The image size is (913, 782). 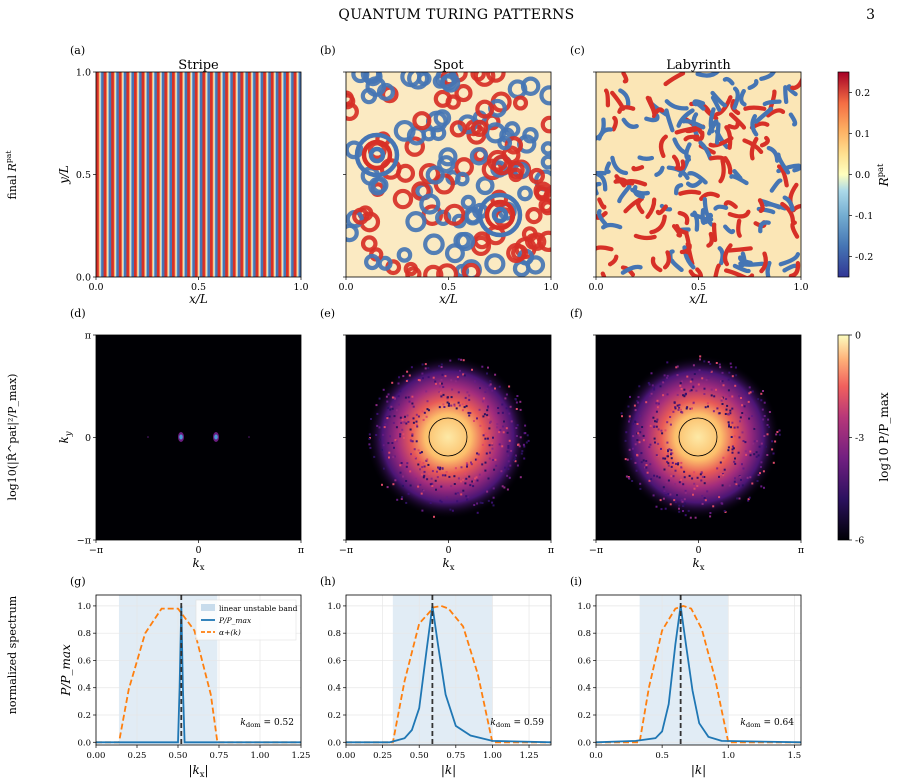 What do you see at coordinates (884, 437) in the screenshot?
I see `colorbar-label: log10 P/P_max` at bounding box center [884, 437].